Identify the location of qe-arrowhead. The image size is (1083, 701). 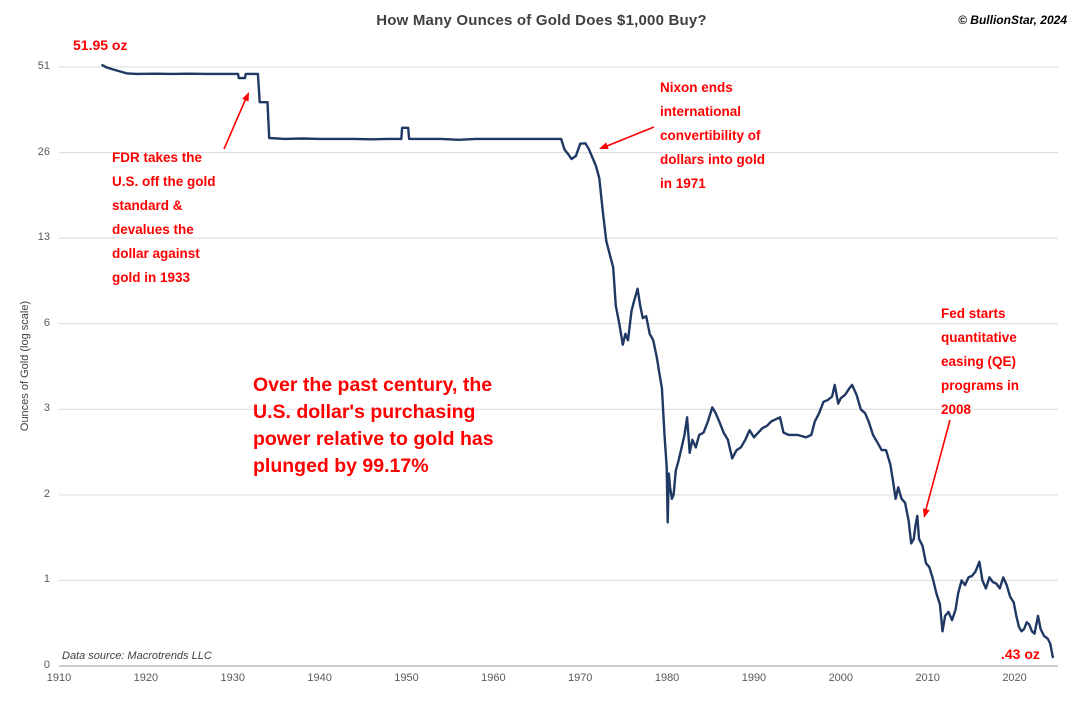
(926, 513).